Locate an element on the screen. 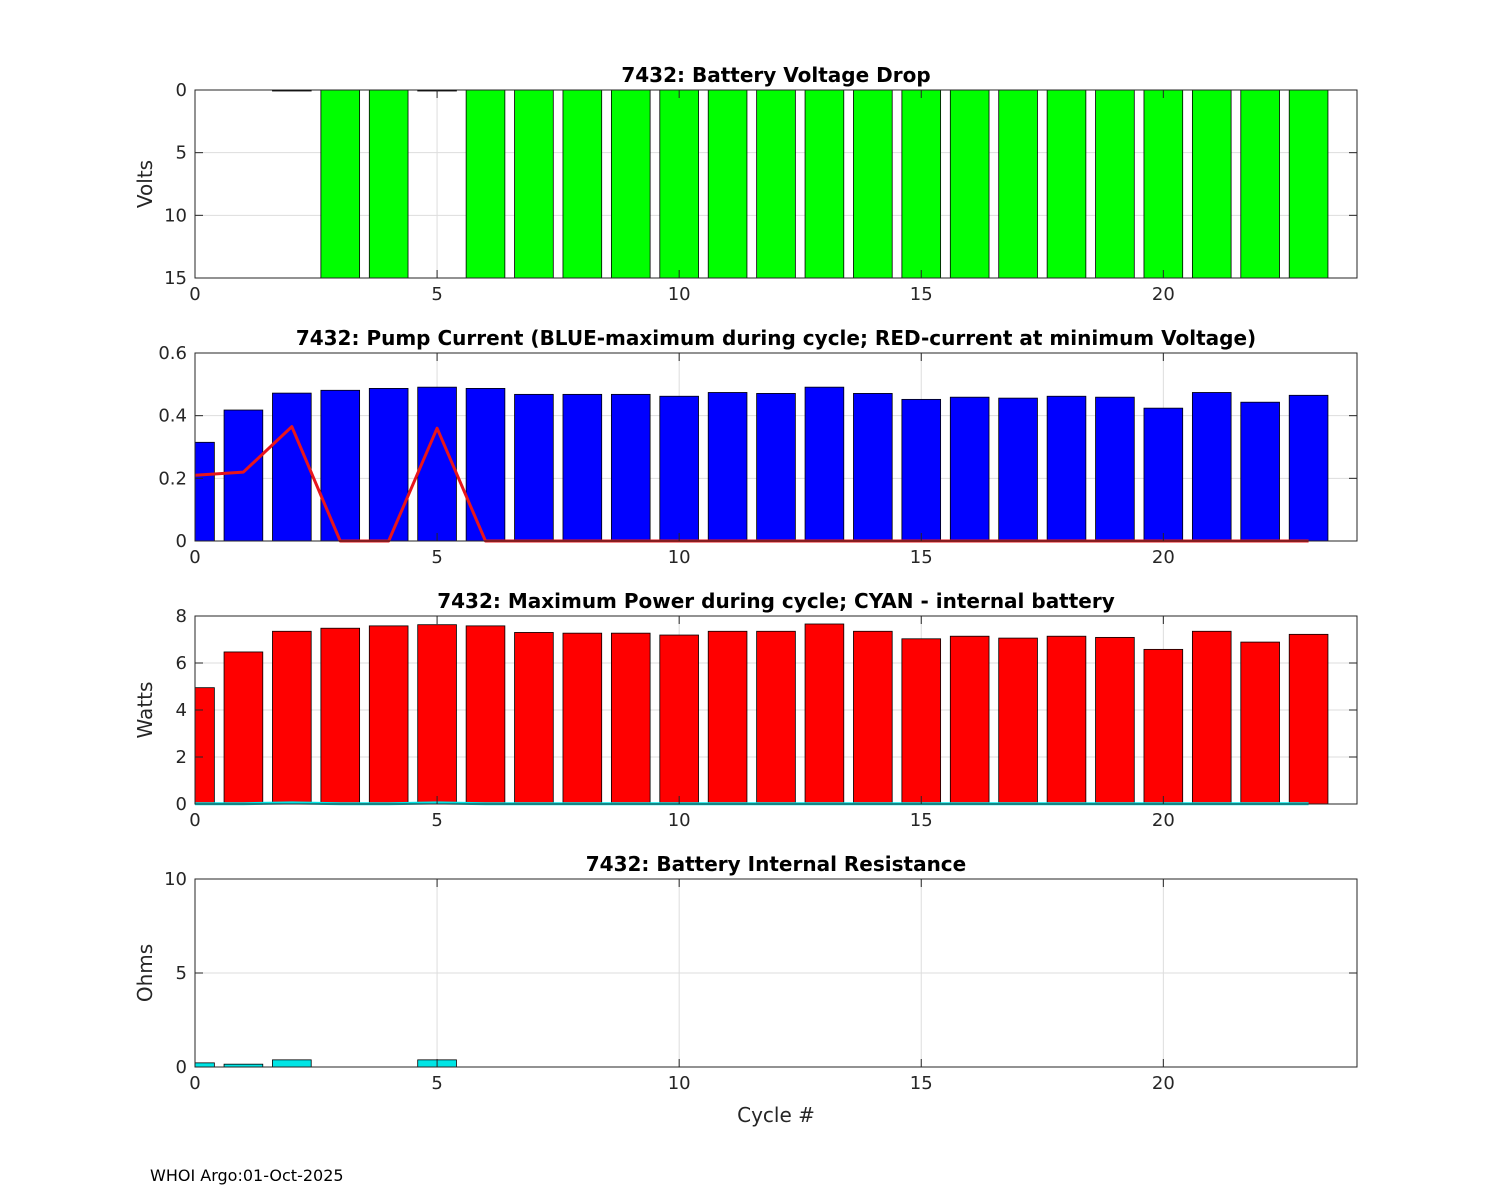 The height and width of the screenshot is (1200, 1500). x-axis-label: Cycle # is located at coordinates (776, 1115).